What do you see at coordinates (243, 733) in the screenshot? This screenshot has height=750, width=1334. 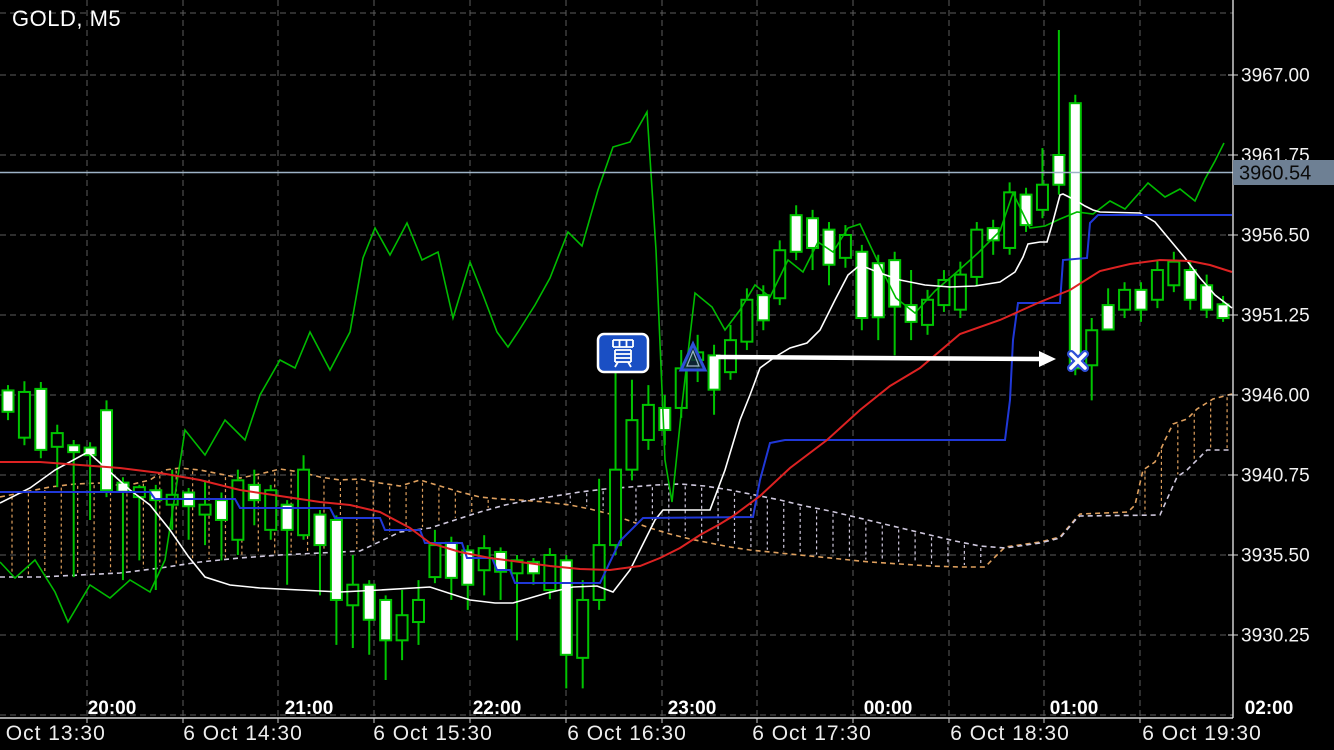 I see `time-axis-date-label: 6 Oct 14:30` at bounding box center [243, 733].